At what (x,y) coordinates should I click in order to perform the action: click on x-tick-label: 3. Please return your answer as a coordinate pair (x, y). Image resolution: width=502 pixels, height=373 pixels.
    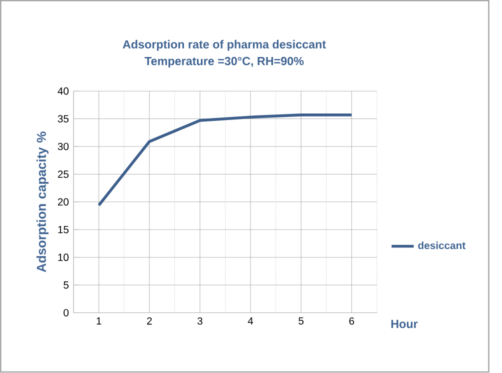
    Looking at the image, I should click on (199, 321).